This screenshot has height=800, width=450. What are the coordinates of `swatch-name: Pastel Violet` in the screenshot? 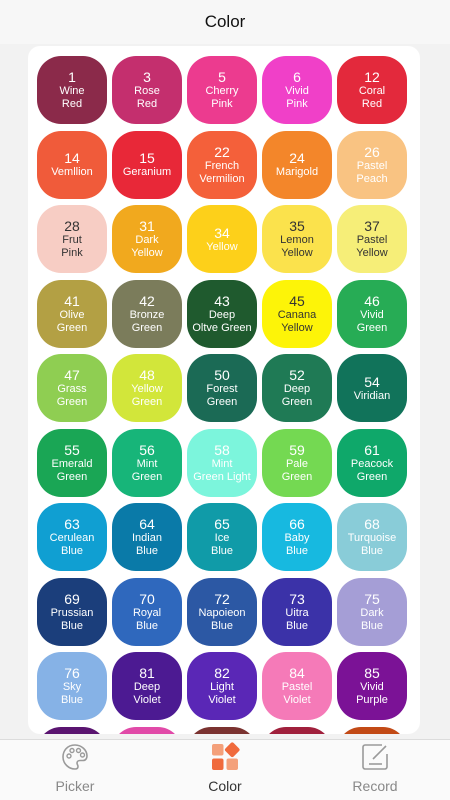 It's located at (297, 693).